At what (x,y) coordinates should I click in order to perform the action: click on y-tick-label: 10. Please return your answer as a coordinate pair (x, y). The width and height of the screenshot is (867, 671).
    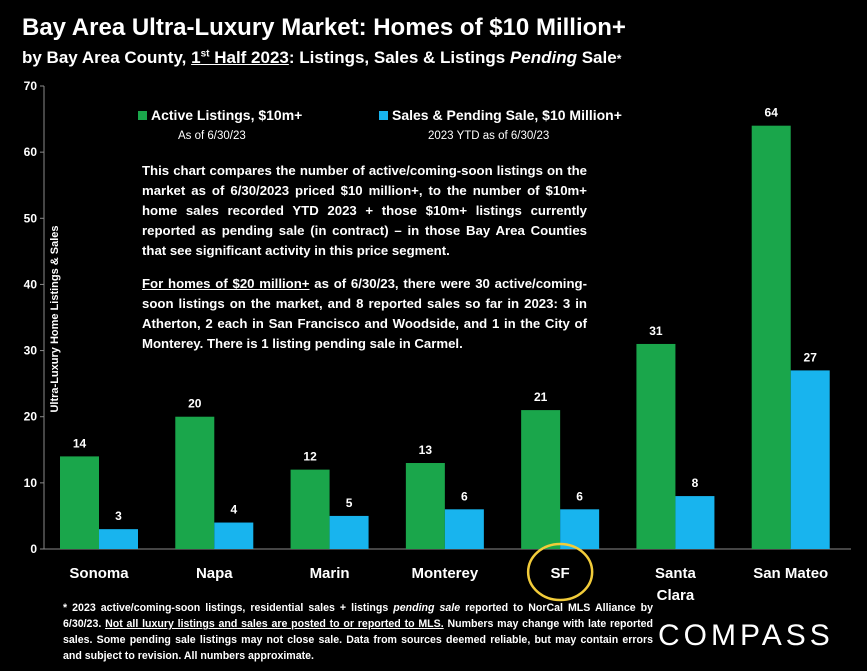
    Looking at the image, I should click on (31, 483).